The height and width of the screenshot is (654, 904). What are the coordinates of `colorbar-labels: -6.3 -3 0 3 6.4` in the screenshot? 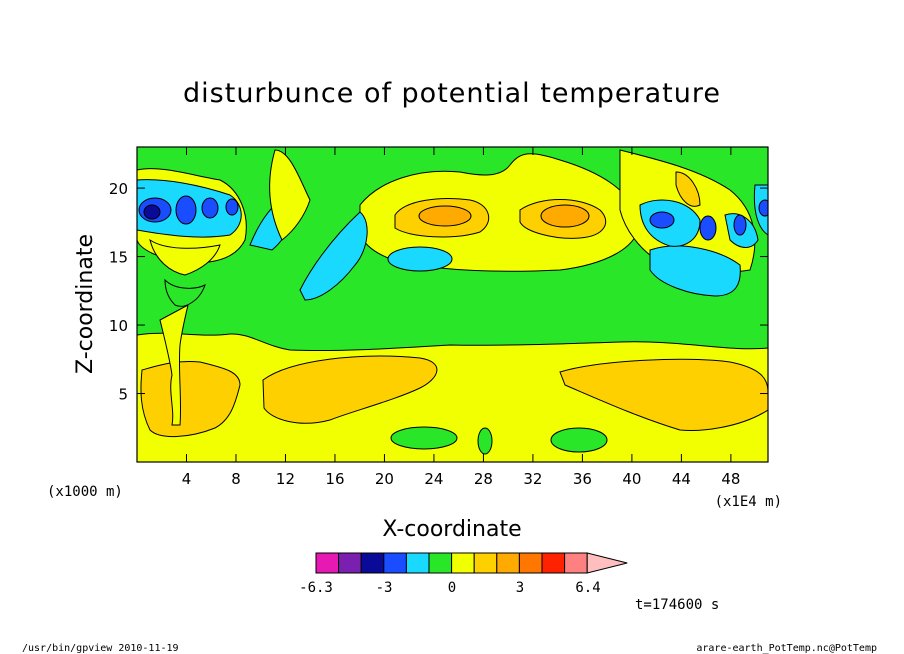 It's located at (450, 588).